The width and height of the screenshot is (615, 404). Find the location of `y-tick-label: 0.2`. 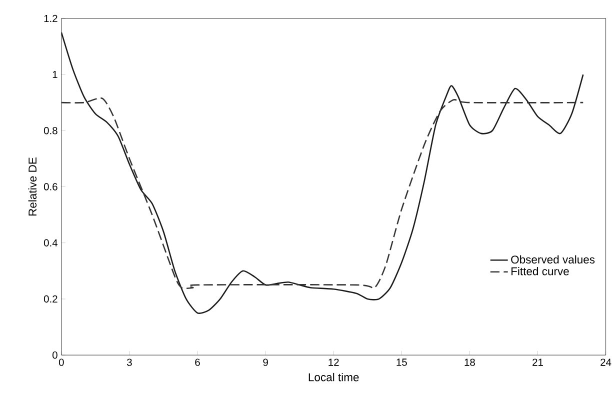

y-tick-label: 0.2 is located at coordinates (51, 298).